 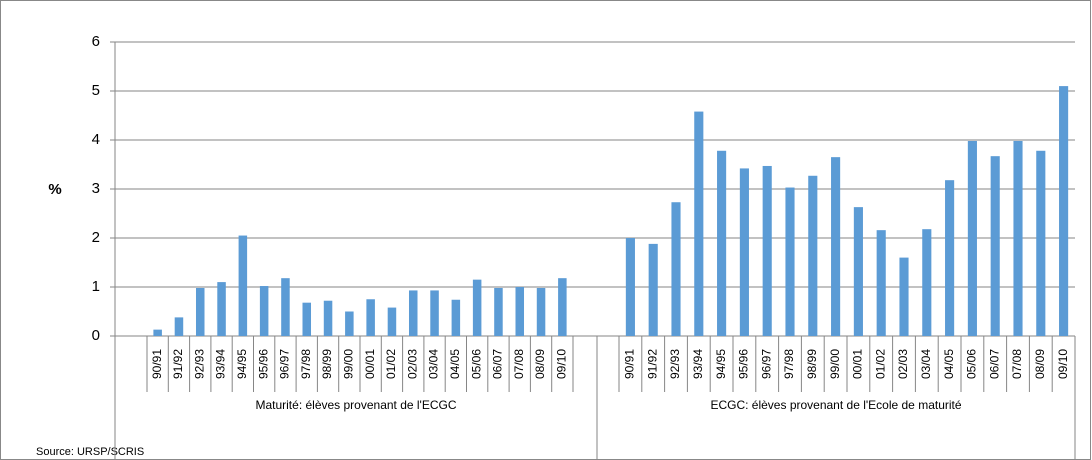 What do you see at coordinates (96, 286) in the screenshot?
I see `y-tick-label: 1` at bounding box center [96, 286].